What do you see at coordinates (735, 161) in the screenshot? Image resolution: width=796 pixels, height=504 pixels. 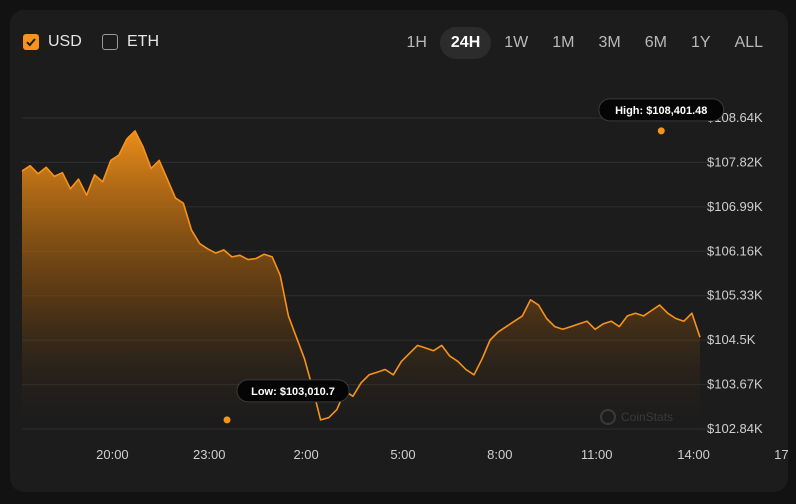 I see `y-tick-label: $107.82K` at bounding box center [735, 161].